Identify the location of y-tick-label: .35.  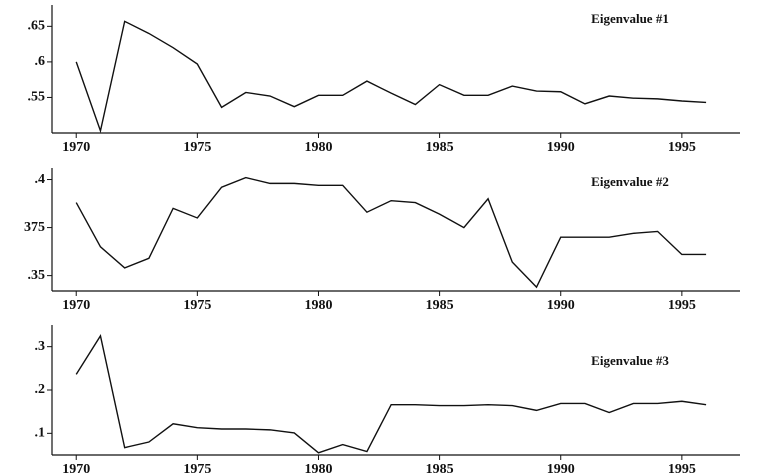
(37, 275).